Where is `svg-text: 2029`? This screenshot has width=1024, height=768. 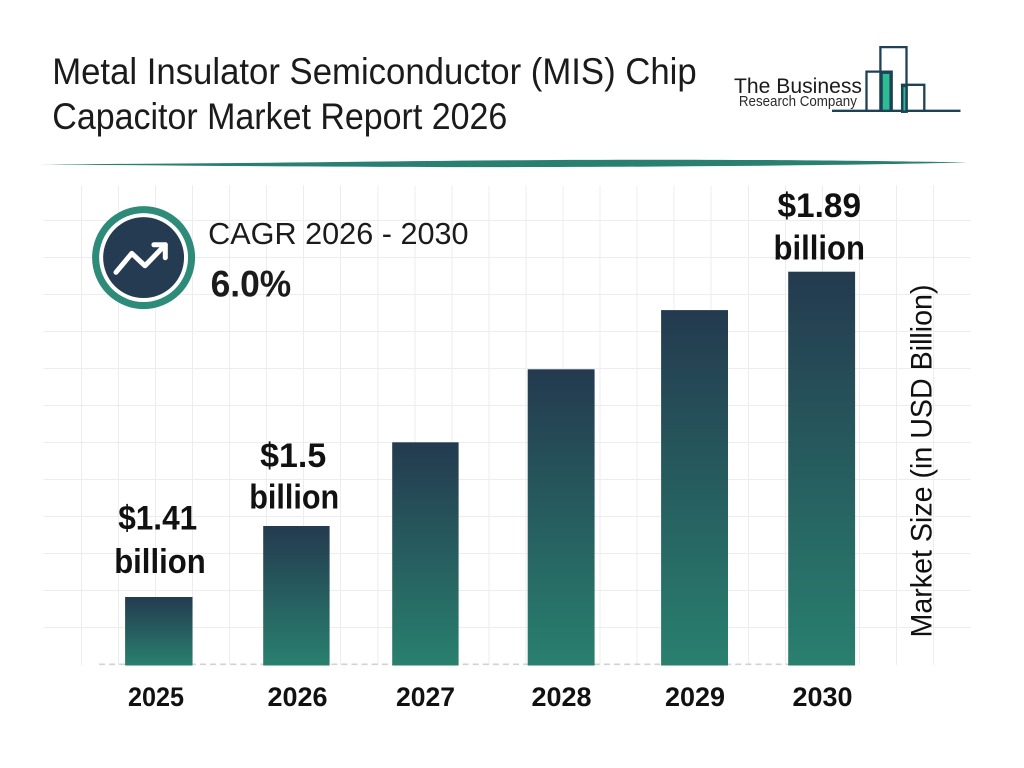 svg-text: 2029 is located at coordinates (695, 696).